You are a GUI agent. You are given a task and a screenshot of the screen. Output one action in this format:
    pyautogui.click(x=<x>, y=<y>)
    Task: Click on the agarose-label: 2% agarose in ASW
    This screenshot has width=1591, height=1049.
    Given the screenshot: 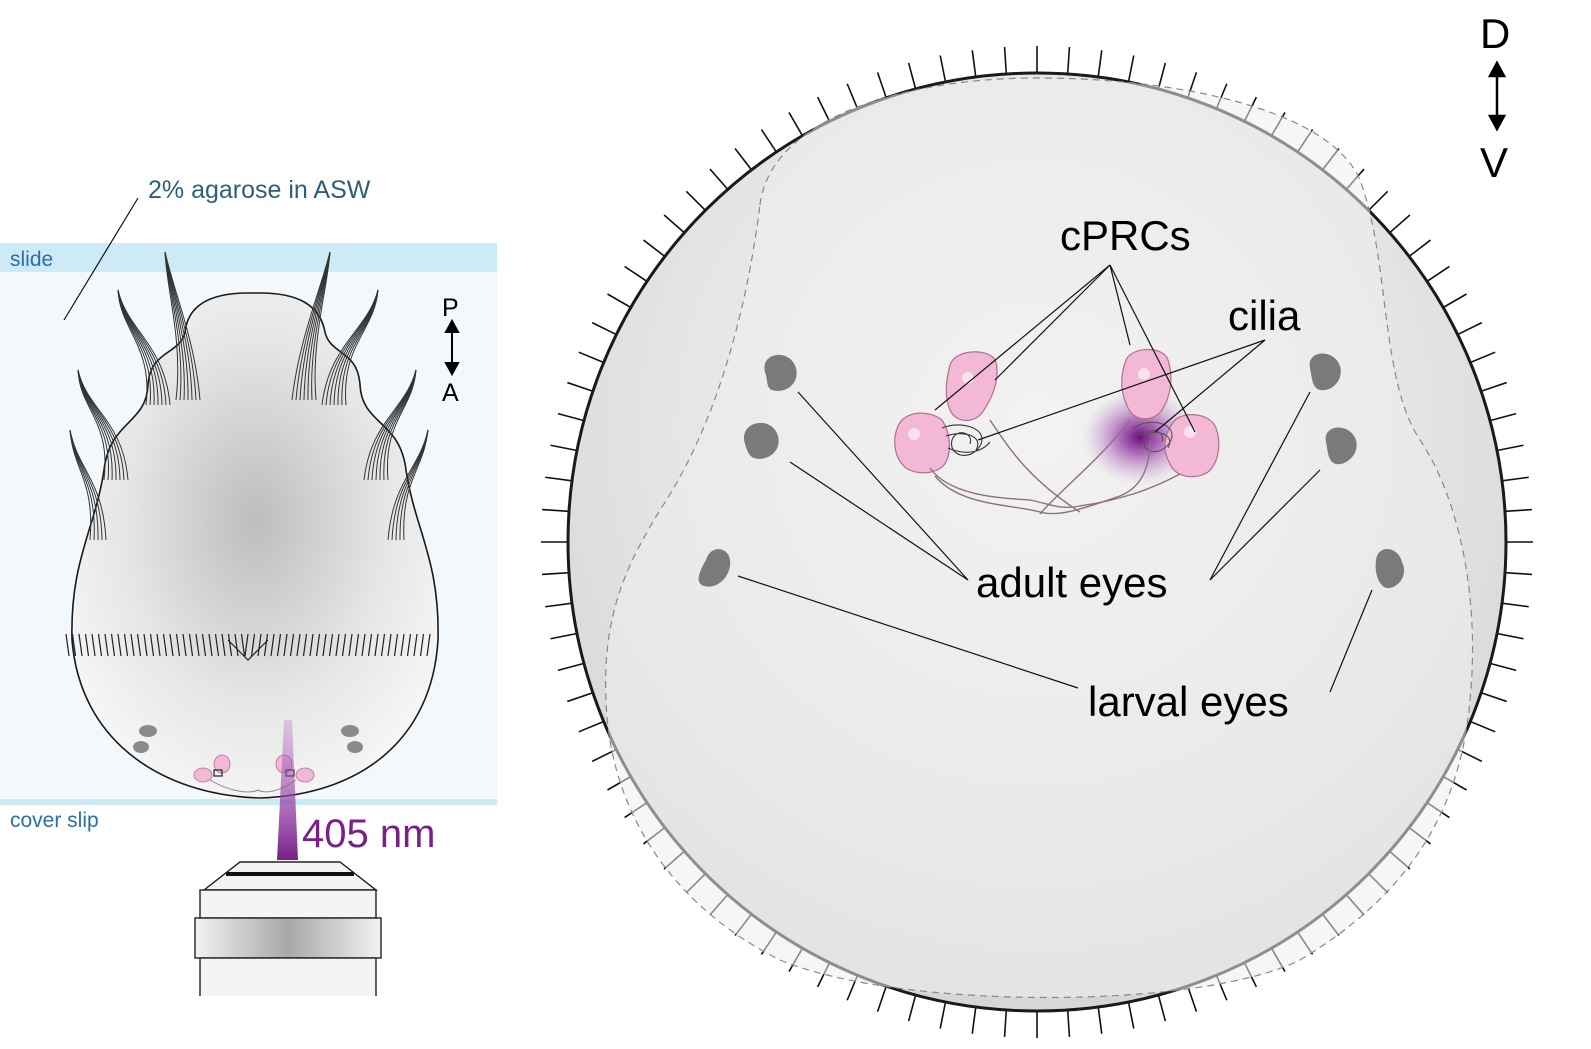 What is the action you would take?
    pyautogui.click(x=259, y=190)
    